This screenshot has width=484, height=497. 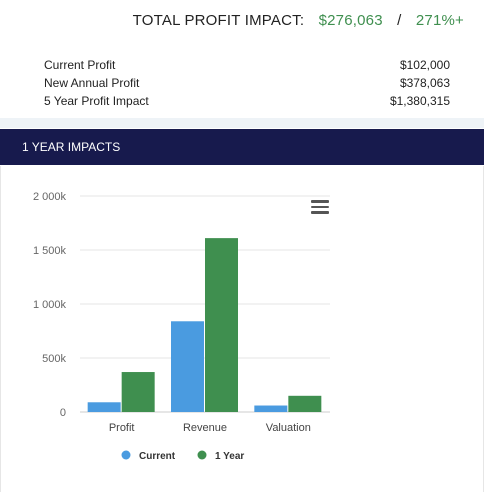 What do you see at coordinates (242, 123) in the screenshot?
I see `divider-band` at bounding box center [242, 123].